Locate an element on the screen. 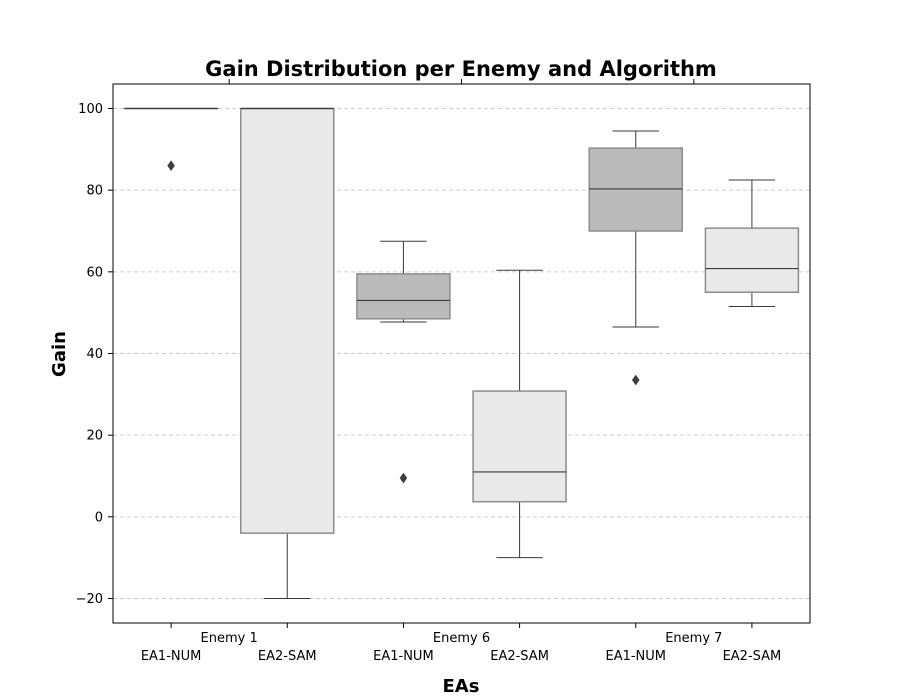  y-tick-label: 20 is located at coordinates (94, 436).